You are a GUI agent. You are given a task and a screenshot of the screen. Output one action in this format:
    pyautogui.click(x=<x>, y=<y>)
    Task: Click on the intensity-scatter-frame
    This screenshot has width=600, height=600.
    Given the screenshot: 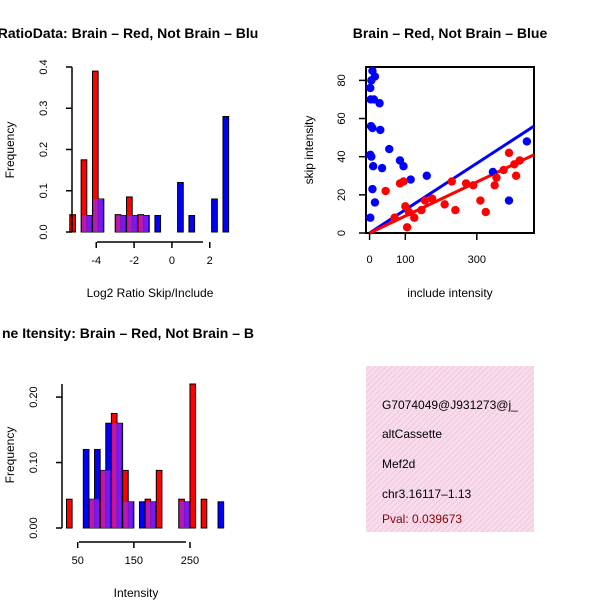 What is the action you would take?
    pyautogui.click(x=450, y=150)
    